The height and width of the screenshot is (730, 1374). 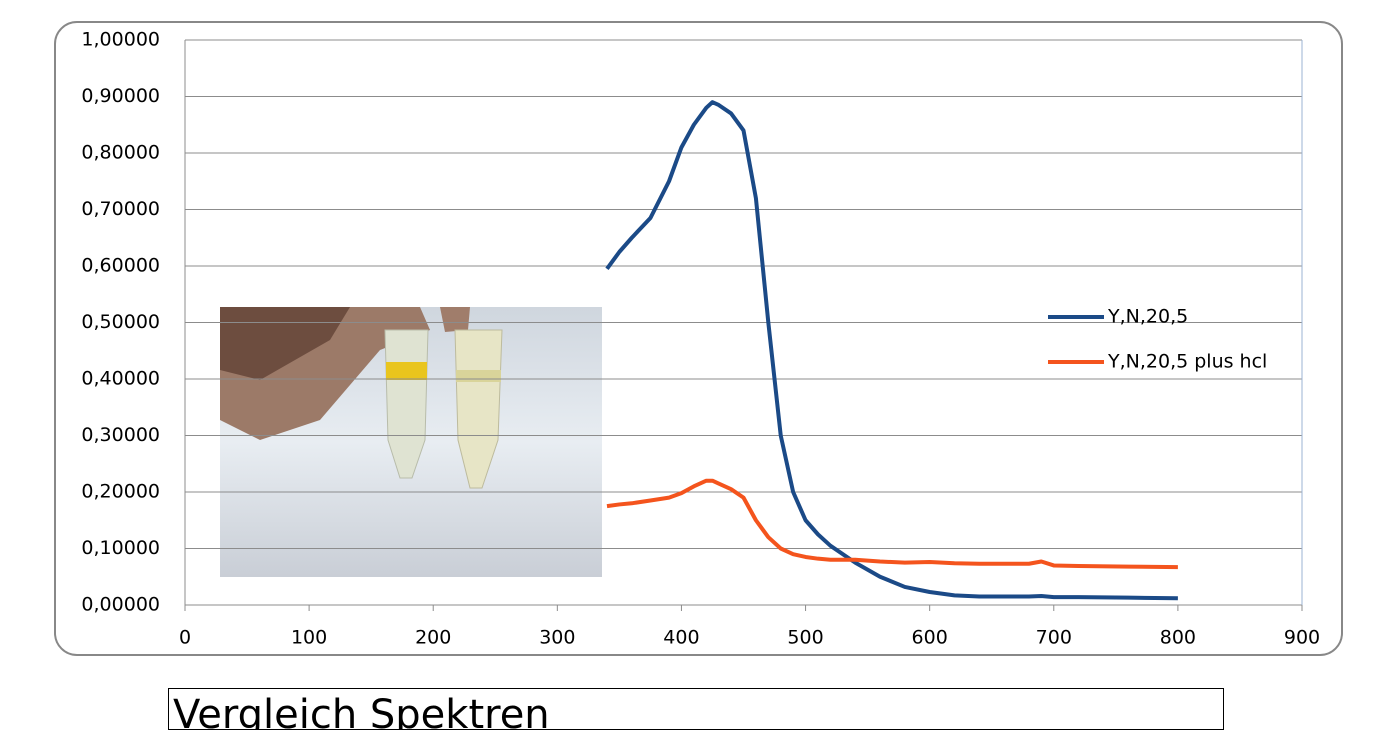 I want to click on x-tick-label: 0, so click(x=185, y=638).